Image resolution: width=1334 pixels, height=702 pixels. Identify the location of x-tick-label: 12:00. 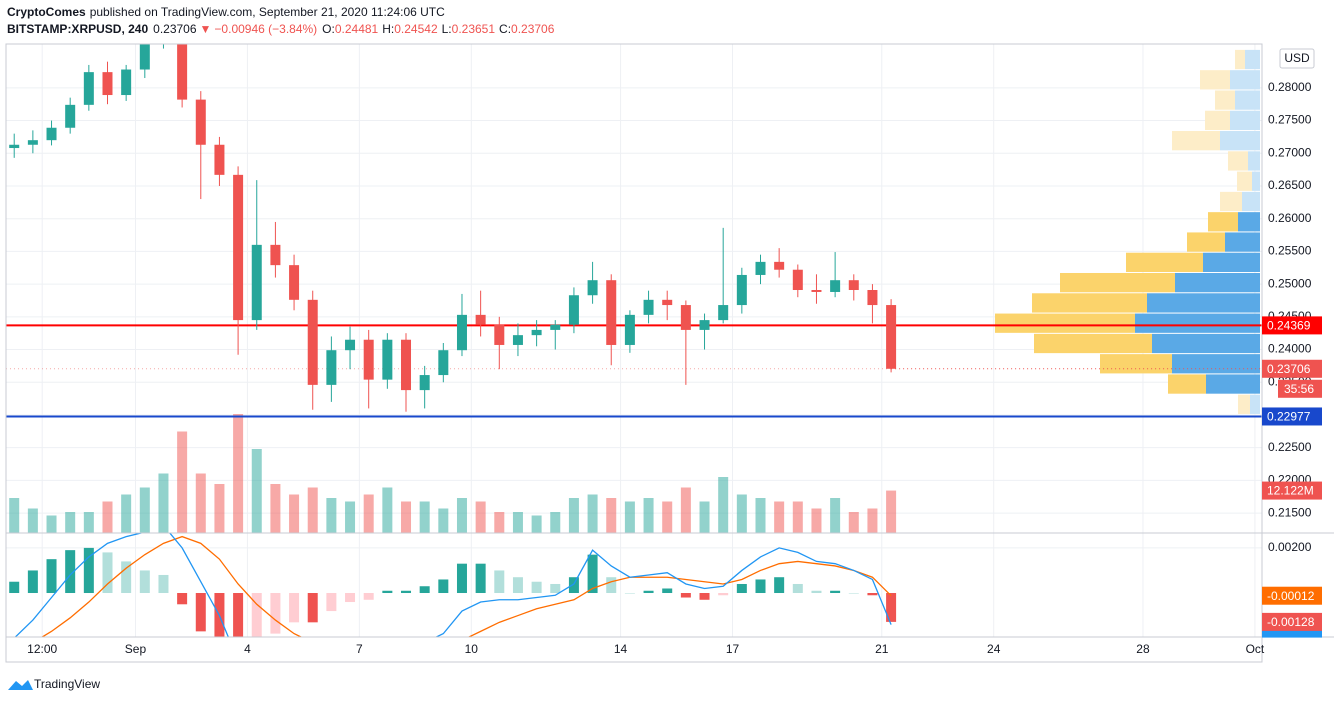
(42, 649).